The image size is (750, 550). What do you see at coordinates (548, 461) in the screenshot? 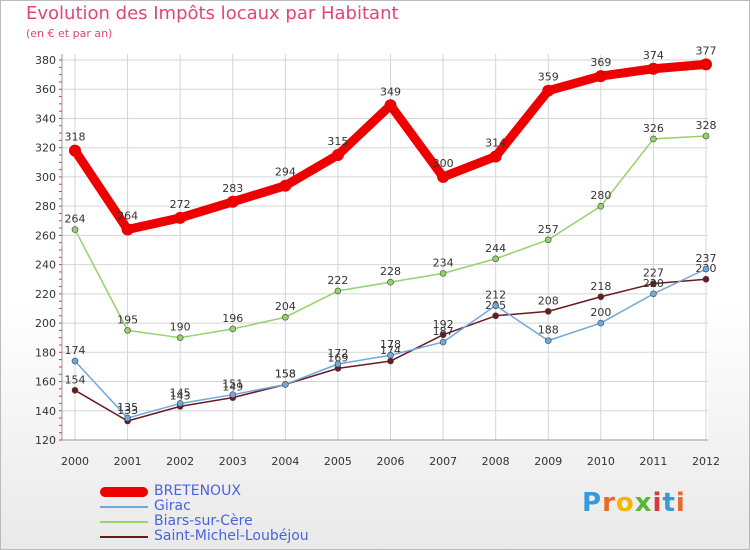
I see `x-tick-label: 2009` at bounding box center [548, 461].